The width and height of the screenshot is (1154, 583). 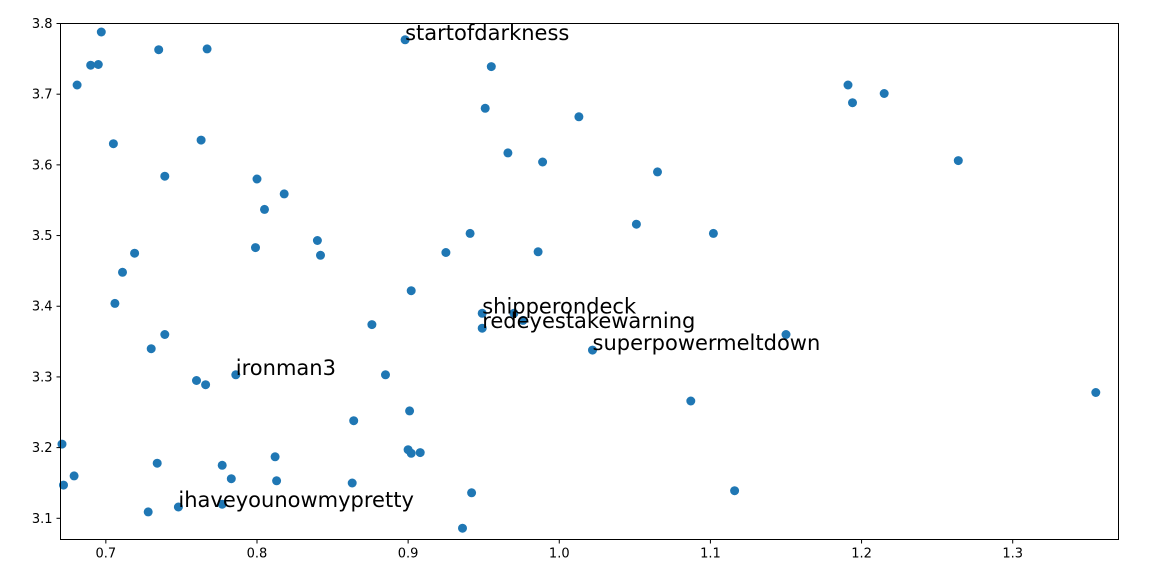 I want to click on x-tick-label: 0.7, so click(x=105, y=554).